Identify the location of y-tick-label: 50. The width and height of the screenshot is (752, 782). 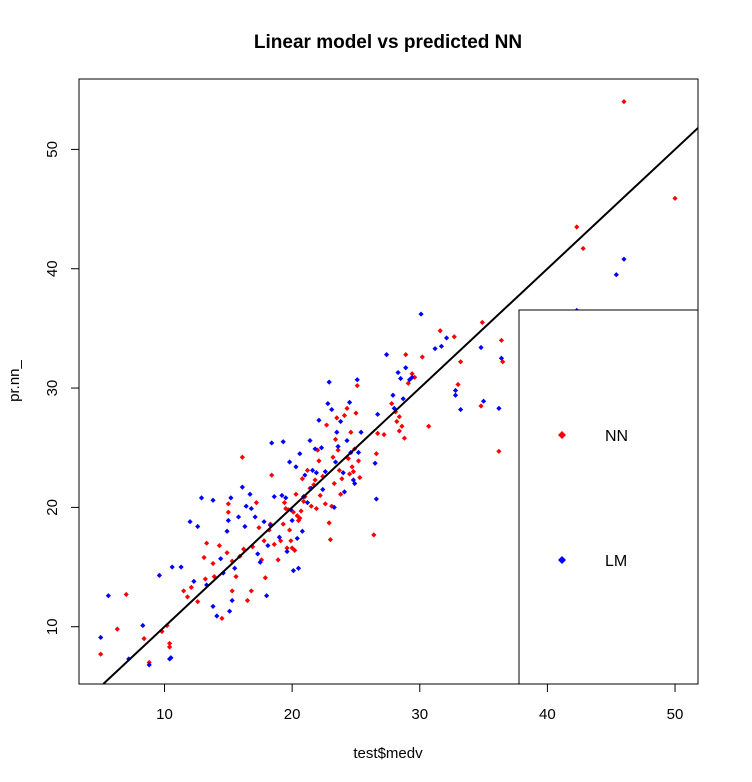
(52, 149).